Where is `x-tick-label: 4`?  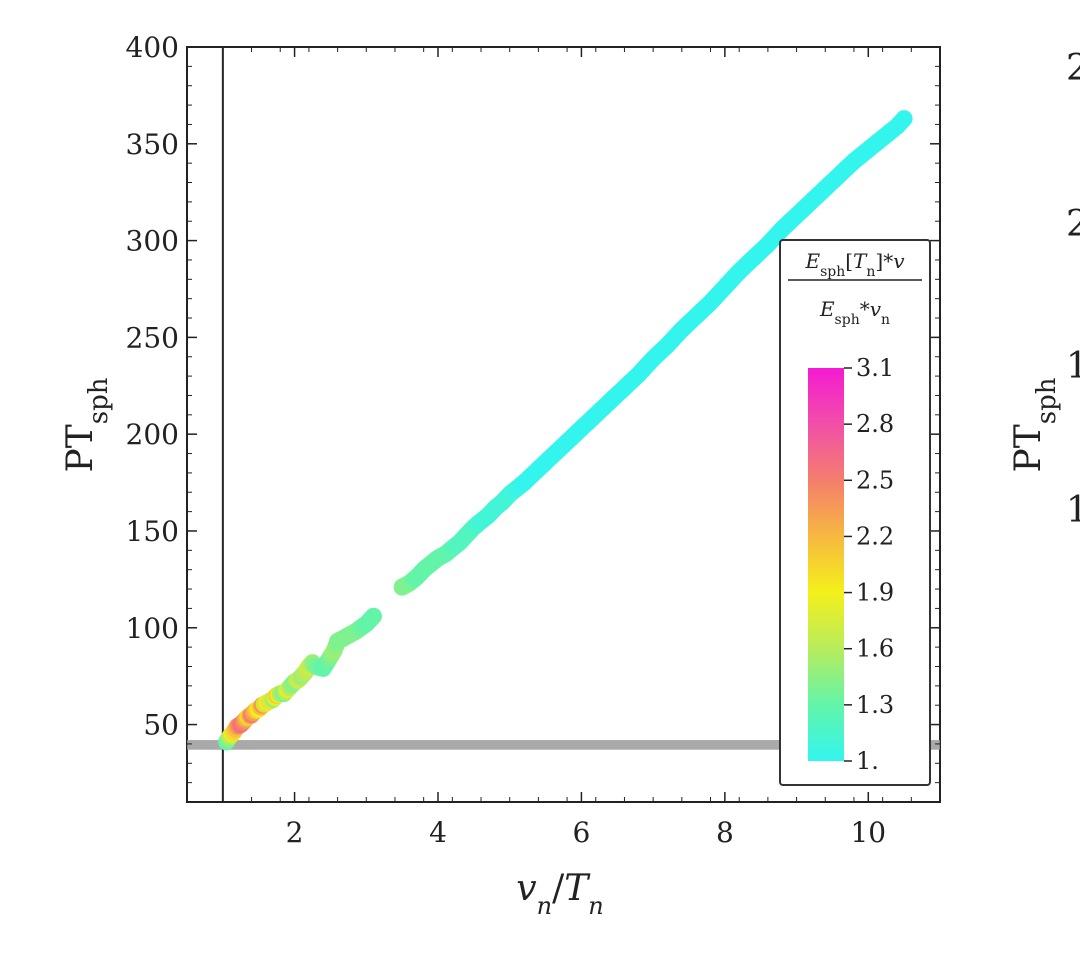
x-tick-label: 4 is located at coordinates (438, 832).